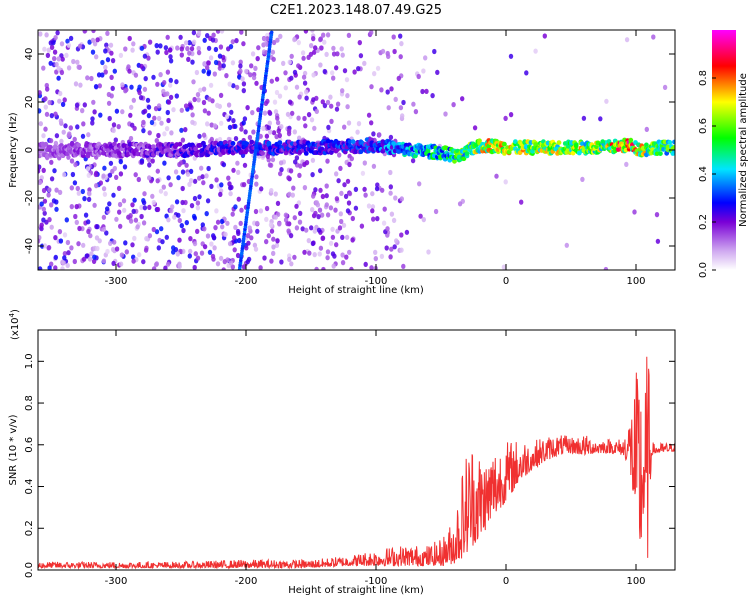 This screenshot has width=750, height=600. What do you see at coordinates (506, 581) in the screenshot?
I see `snr-xtick-label: 0` at bounding box center [506, 581].